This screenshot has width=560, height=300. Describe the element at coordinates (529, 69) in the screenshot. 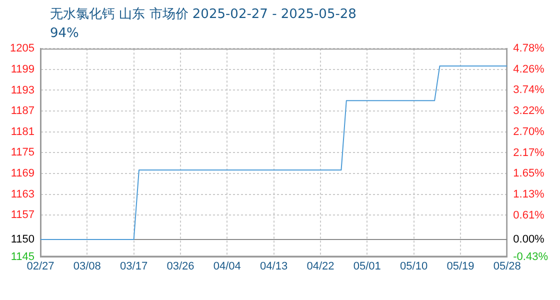

I see `y2-tick-label: 4.26%` at that location.